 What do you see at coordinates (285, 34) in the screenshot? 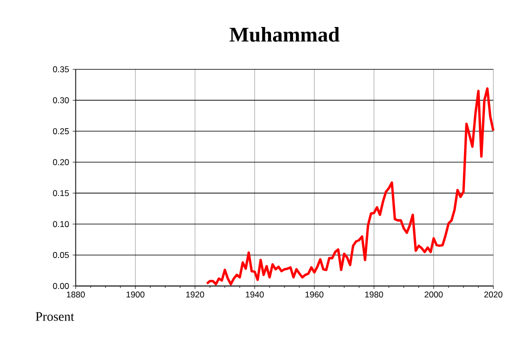
I see `chart-title: Muhammad` at bounding box center [285, 34].